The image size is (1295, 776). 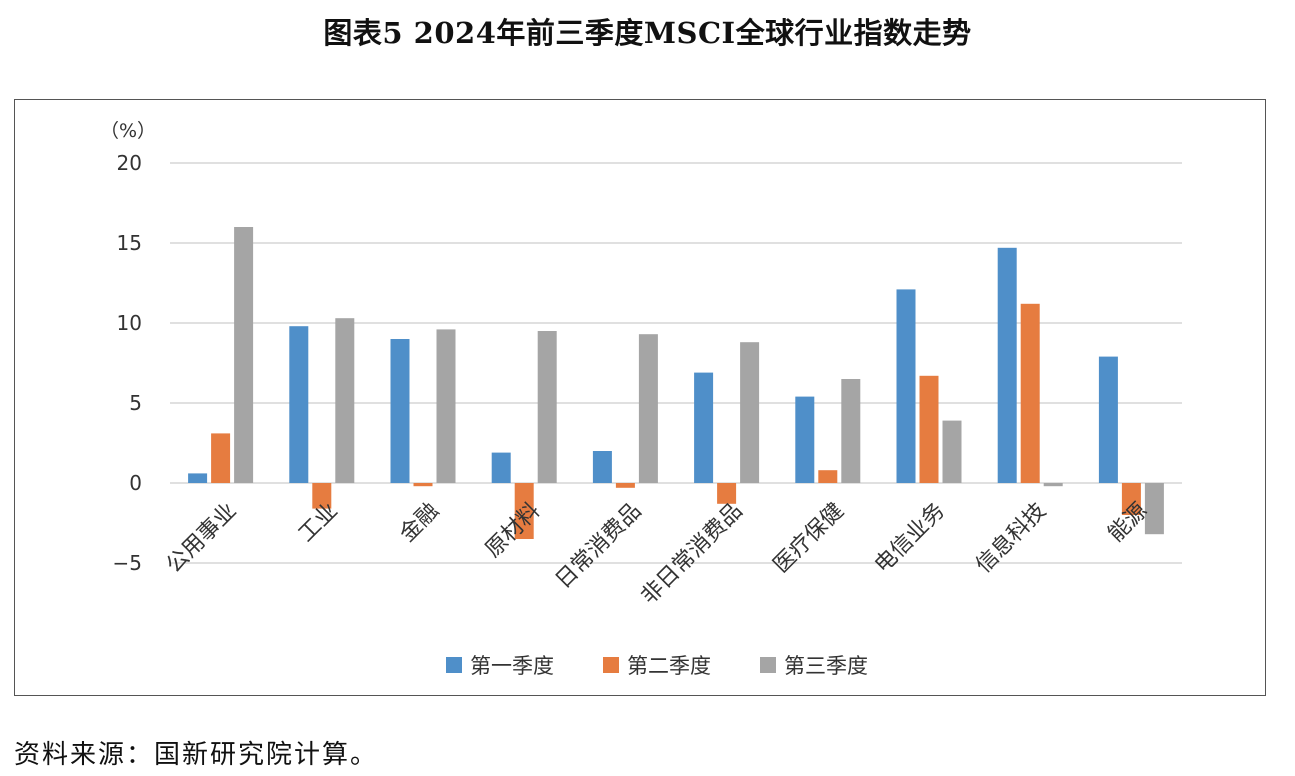 I want to click on x-category-label: 金融, so click(x=419, y=522).